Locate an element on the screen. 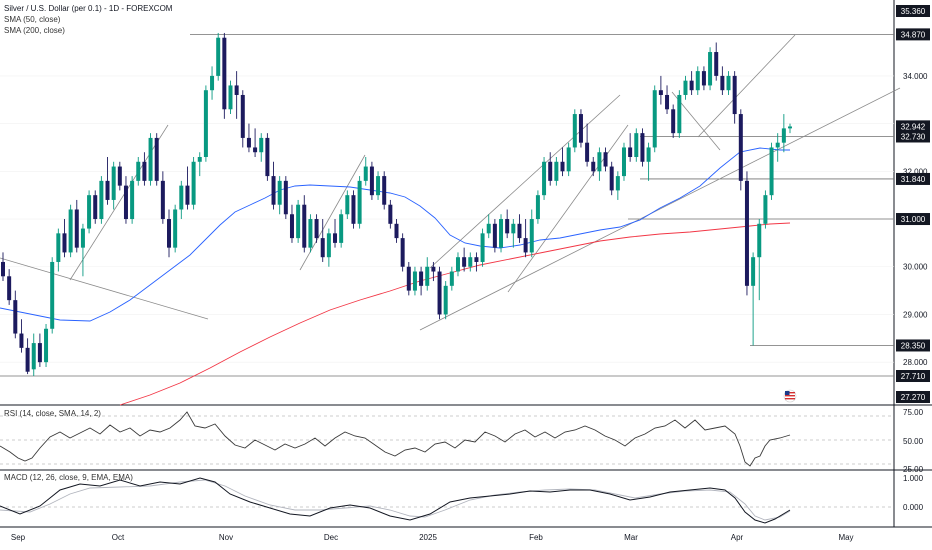 The image size is (932, 550). time-label: May is located at coordinates (845, 537).